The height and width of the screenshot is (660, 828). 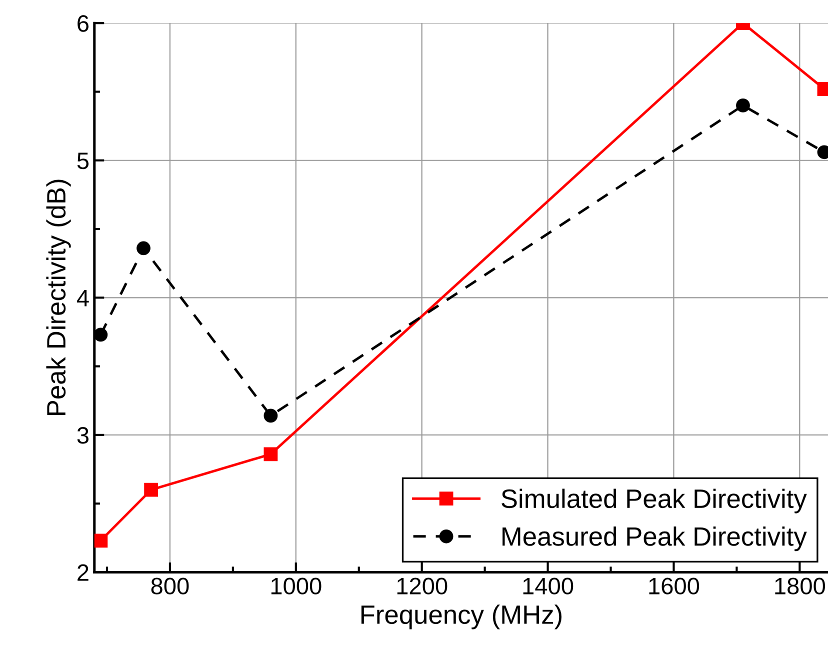 I want to click on legend-label: Simulated Peak Directivity, so click(x=654, y=501).